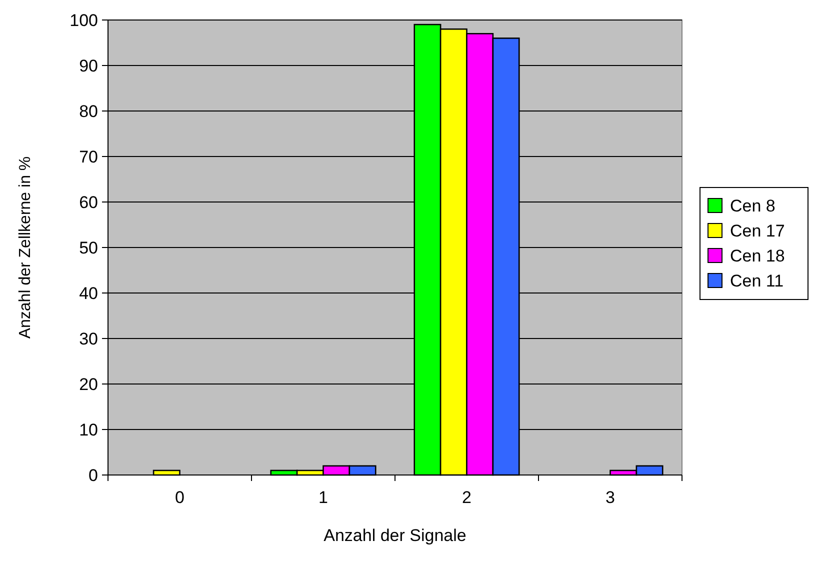 This screenshot has height=563, width=820. I want to click on y-tick-label: 0, so click(93, 475).